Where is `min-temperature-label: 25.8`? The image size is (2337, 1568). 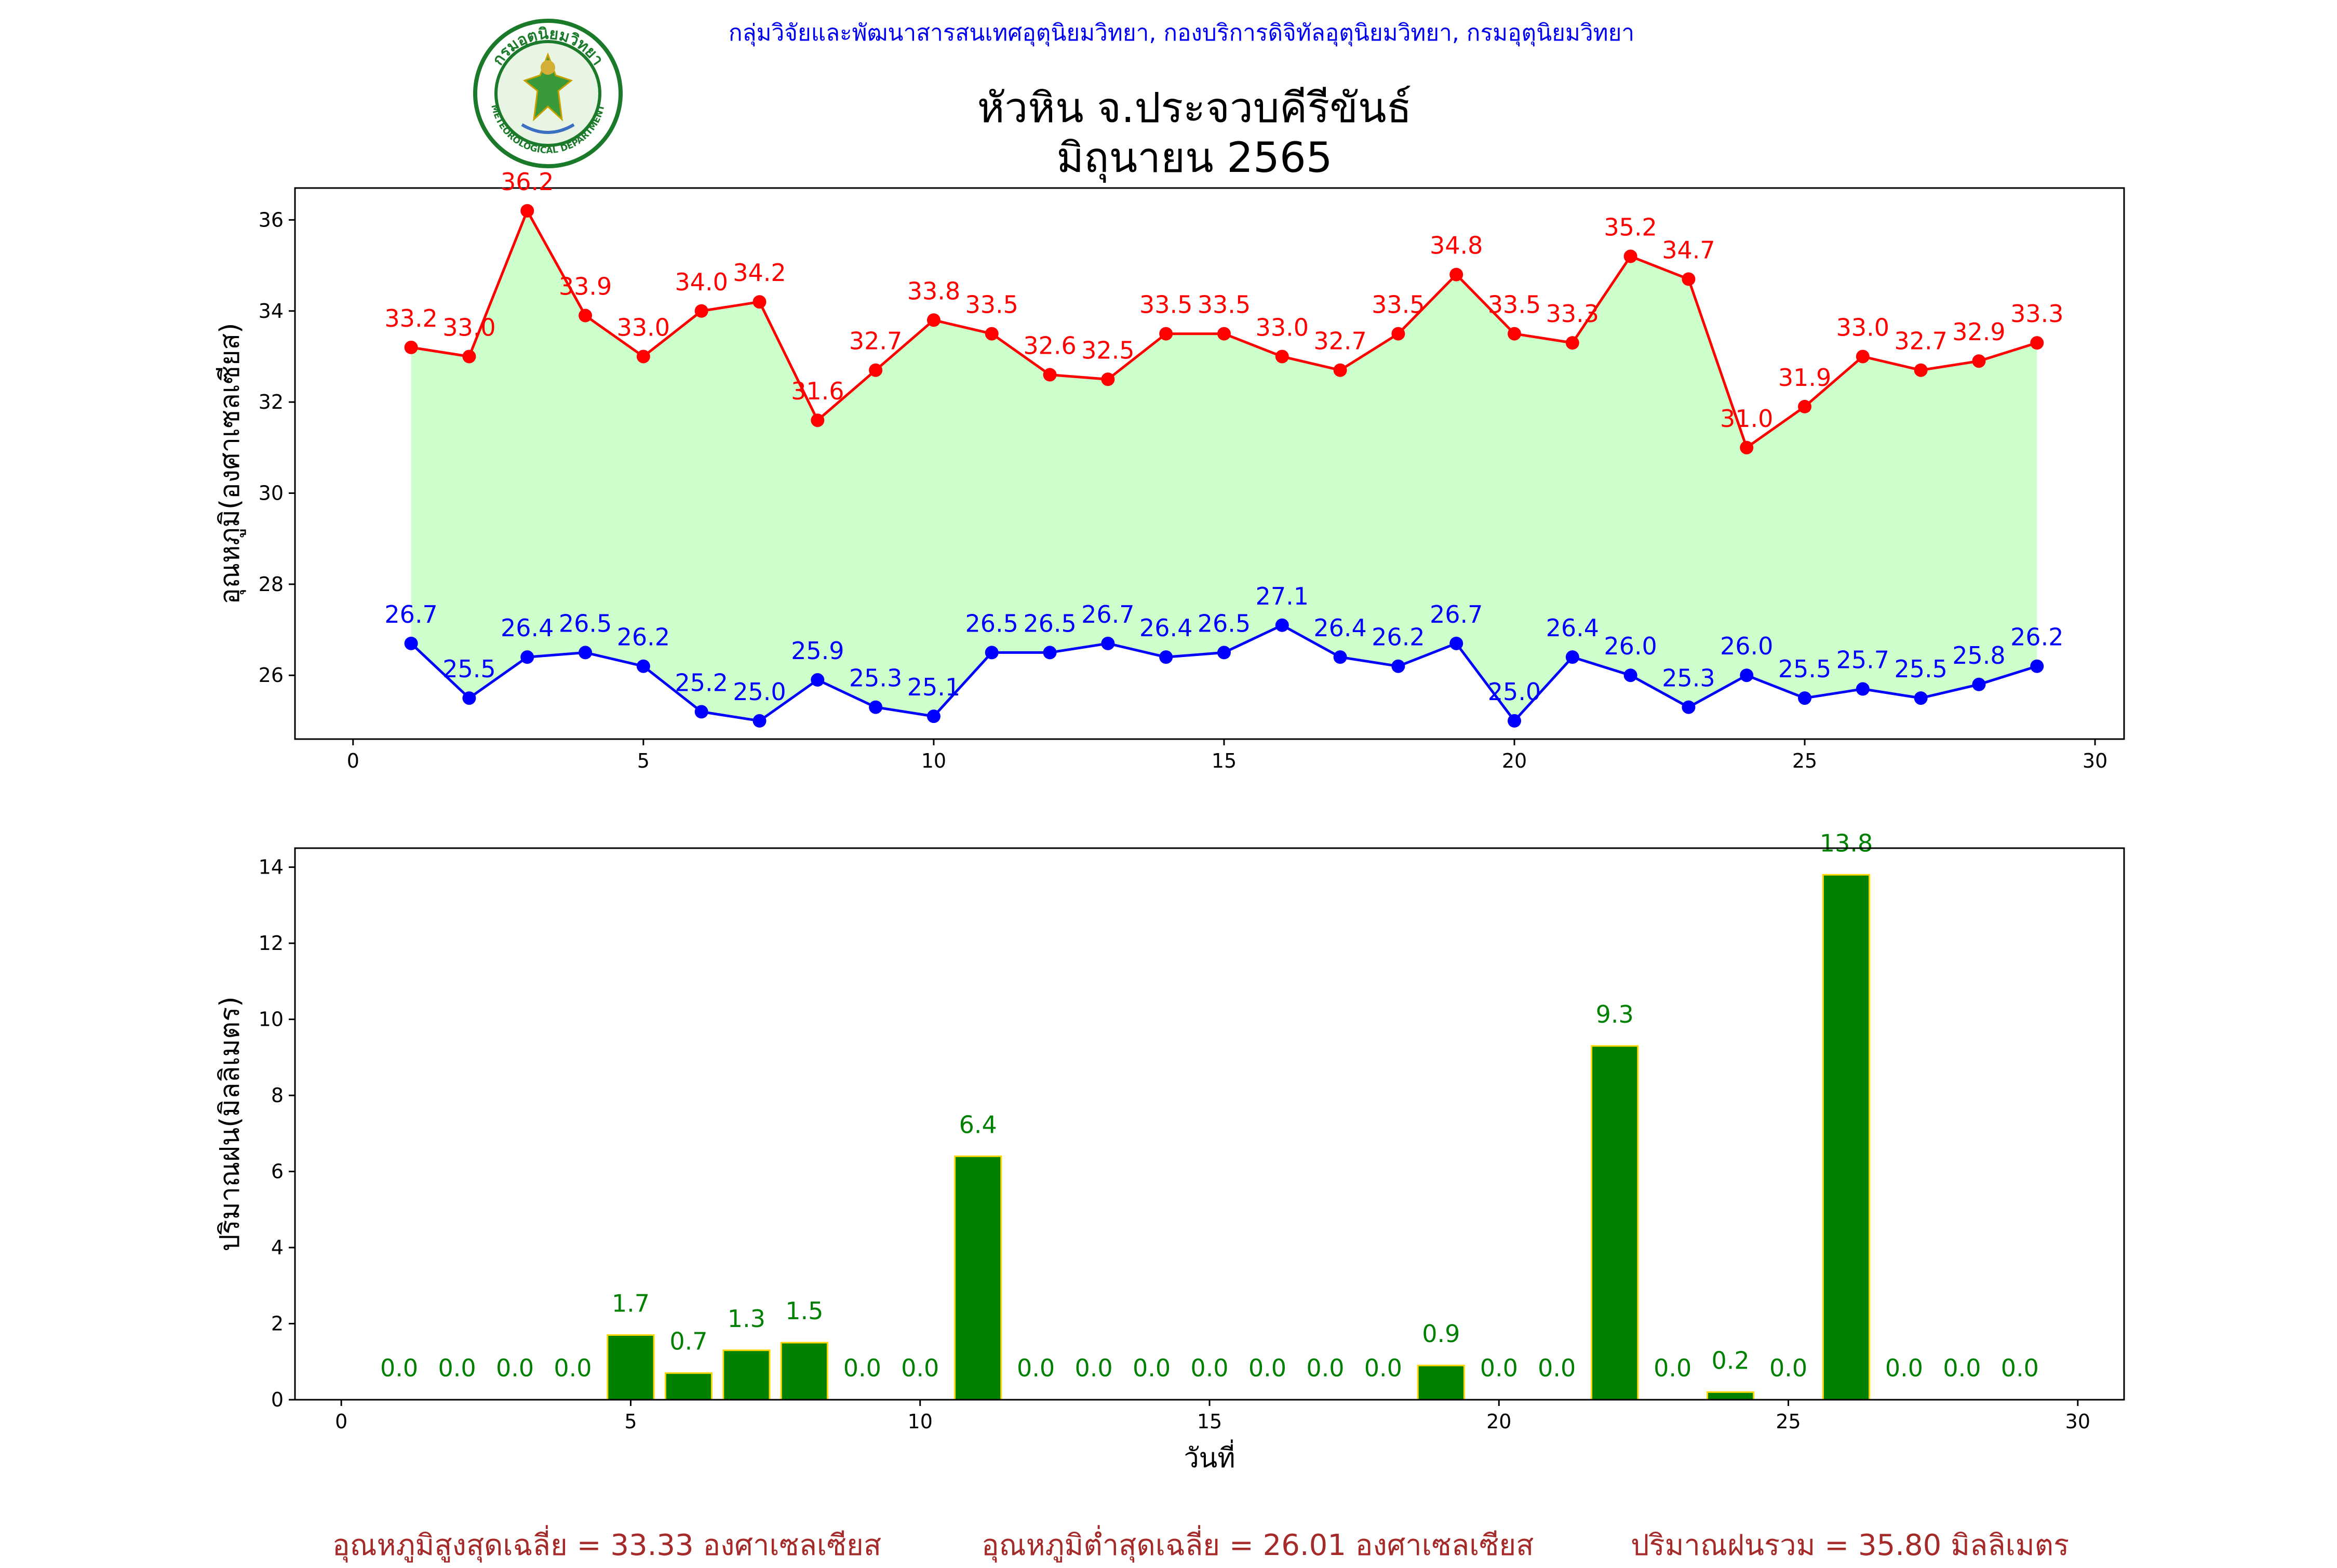 min-temperature-label: 25.8 is located at coordinates (1978, 655).